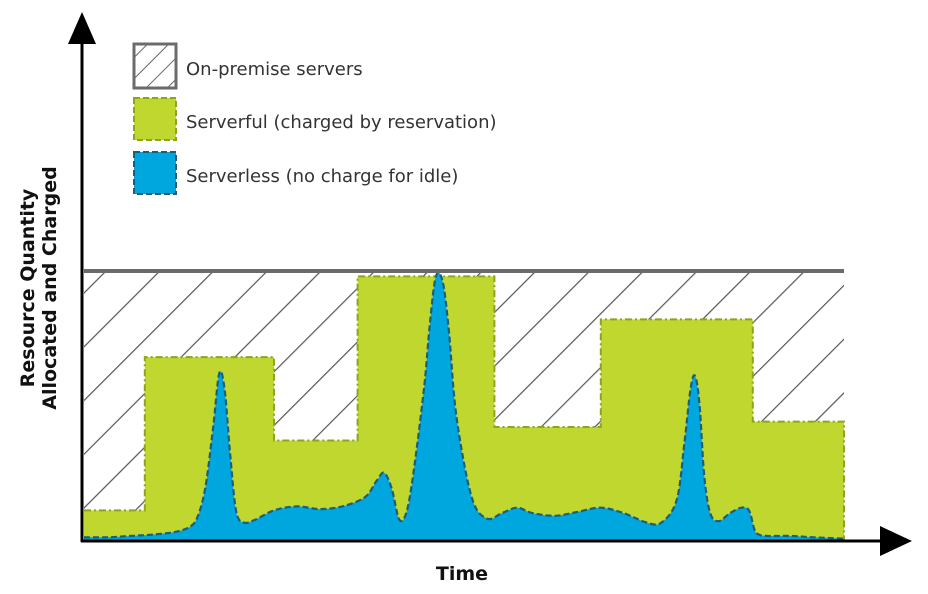 Image resolution: width=928 pixels, height=594 pixels. I want to click on y-axis-label-line-2: Allocated and Charged, so click(50, 287).